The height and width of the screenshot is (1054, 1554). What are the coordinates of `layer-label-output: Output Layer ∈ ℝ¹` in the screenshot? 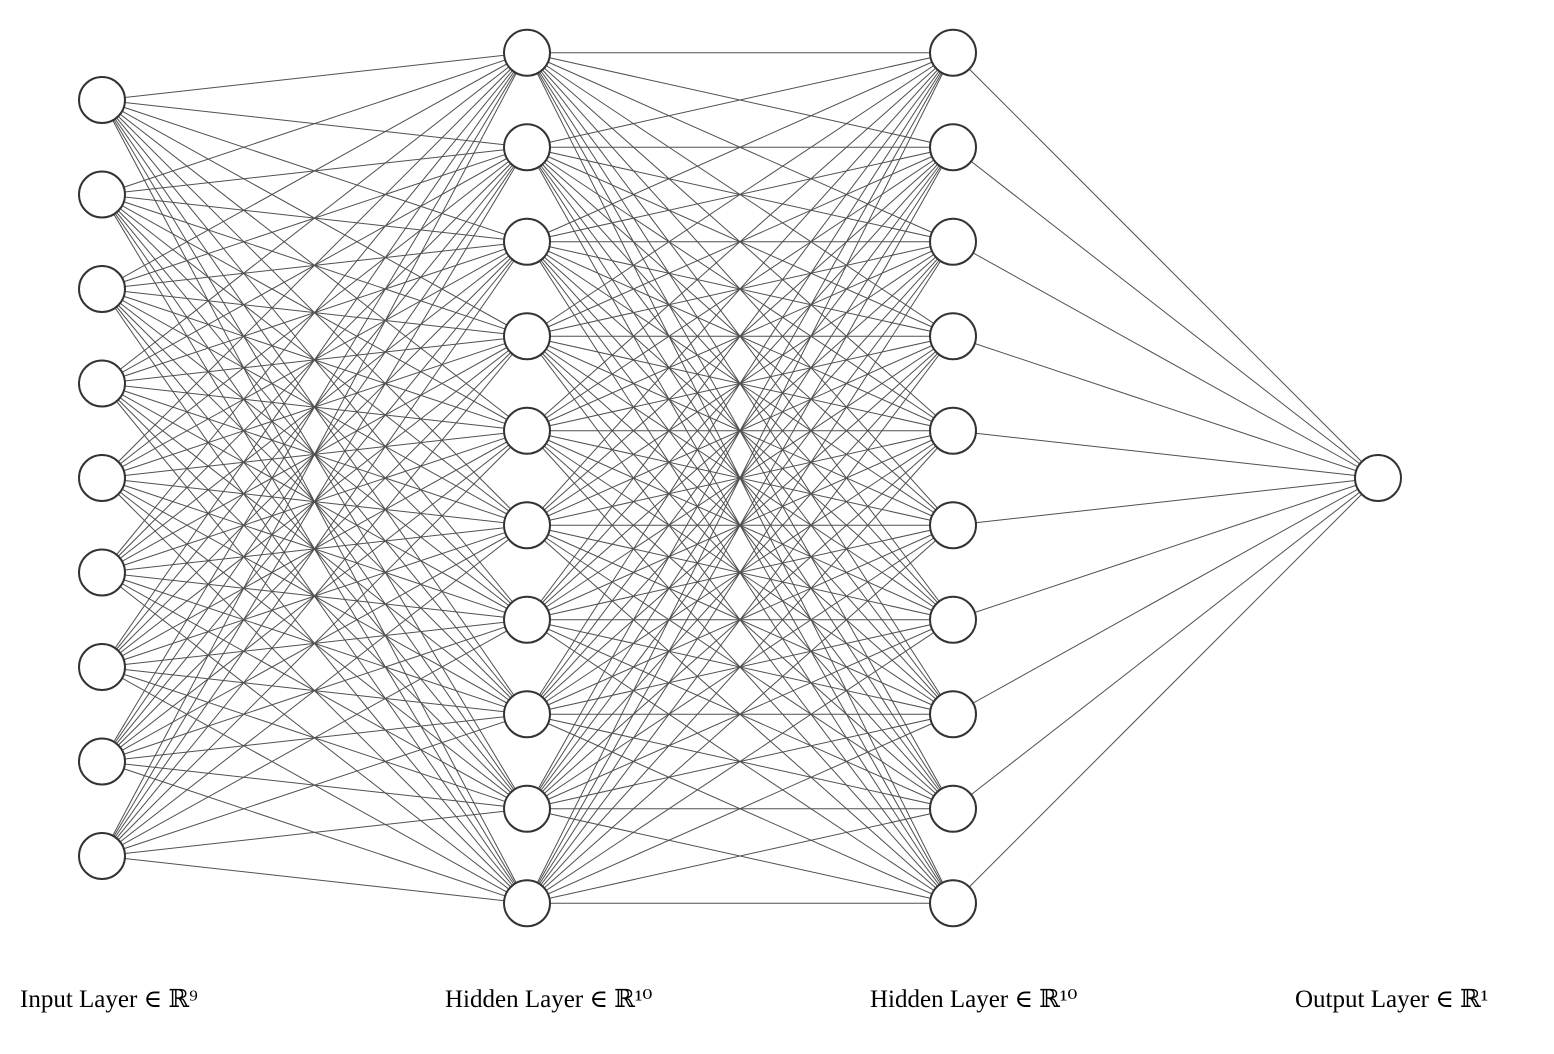 It's located at (1391, 999).